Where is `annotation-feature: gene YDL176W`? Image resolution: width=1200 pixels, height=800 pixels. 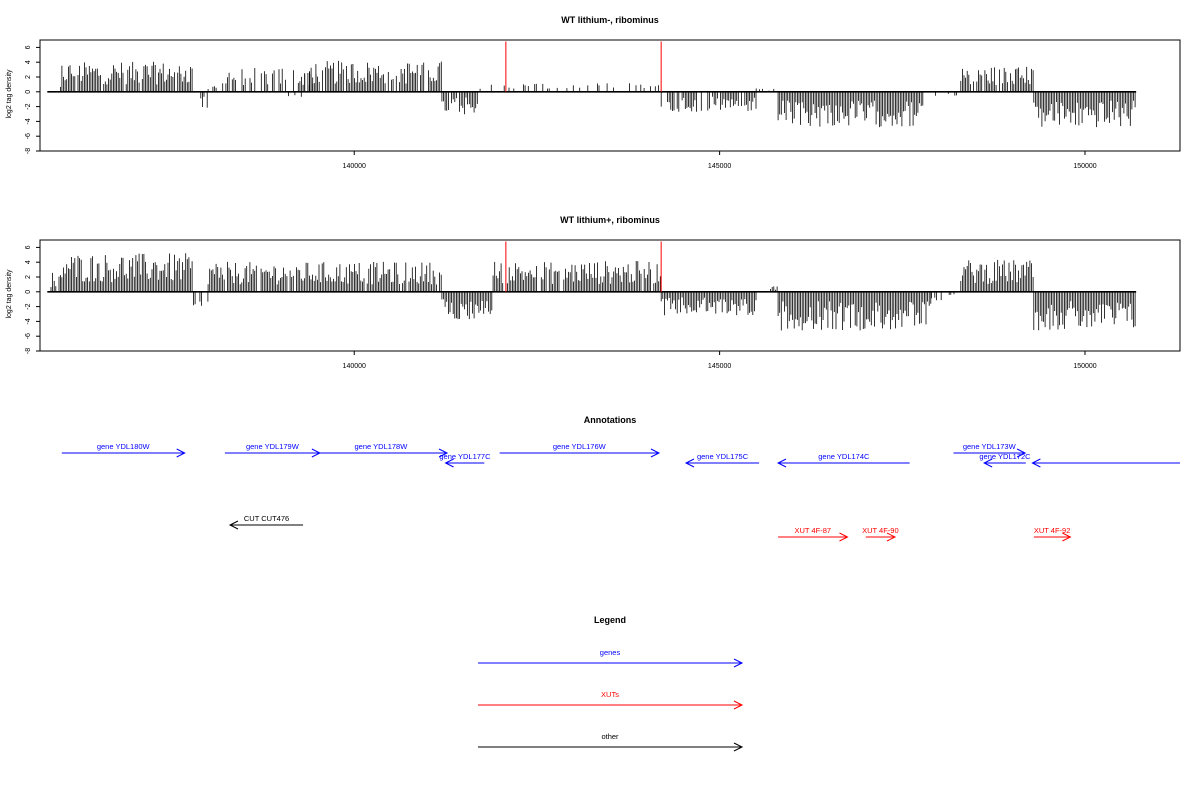
annotation-feature: gene YDL176W is located at coordinates (580, 450).